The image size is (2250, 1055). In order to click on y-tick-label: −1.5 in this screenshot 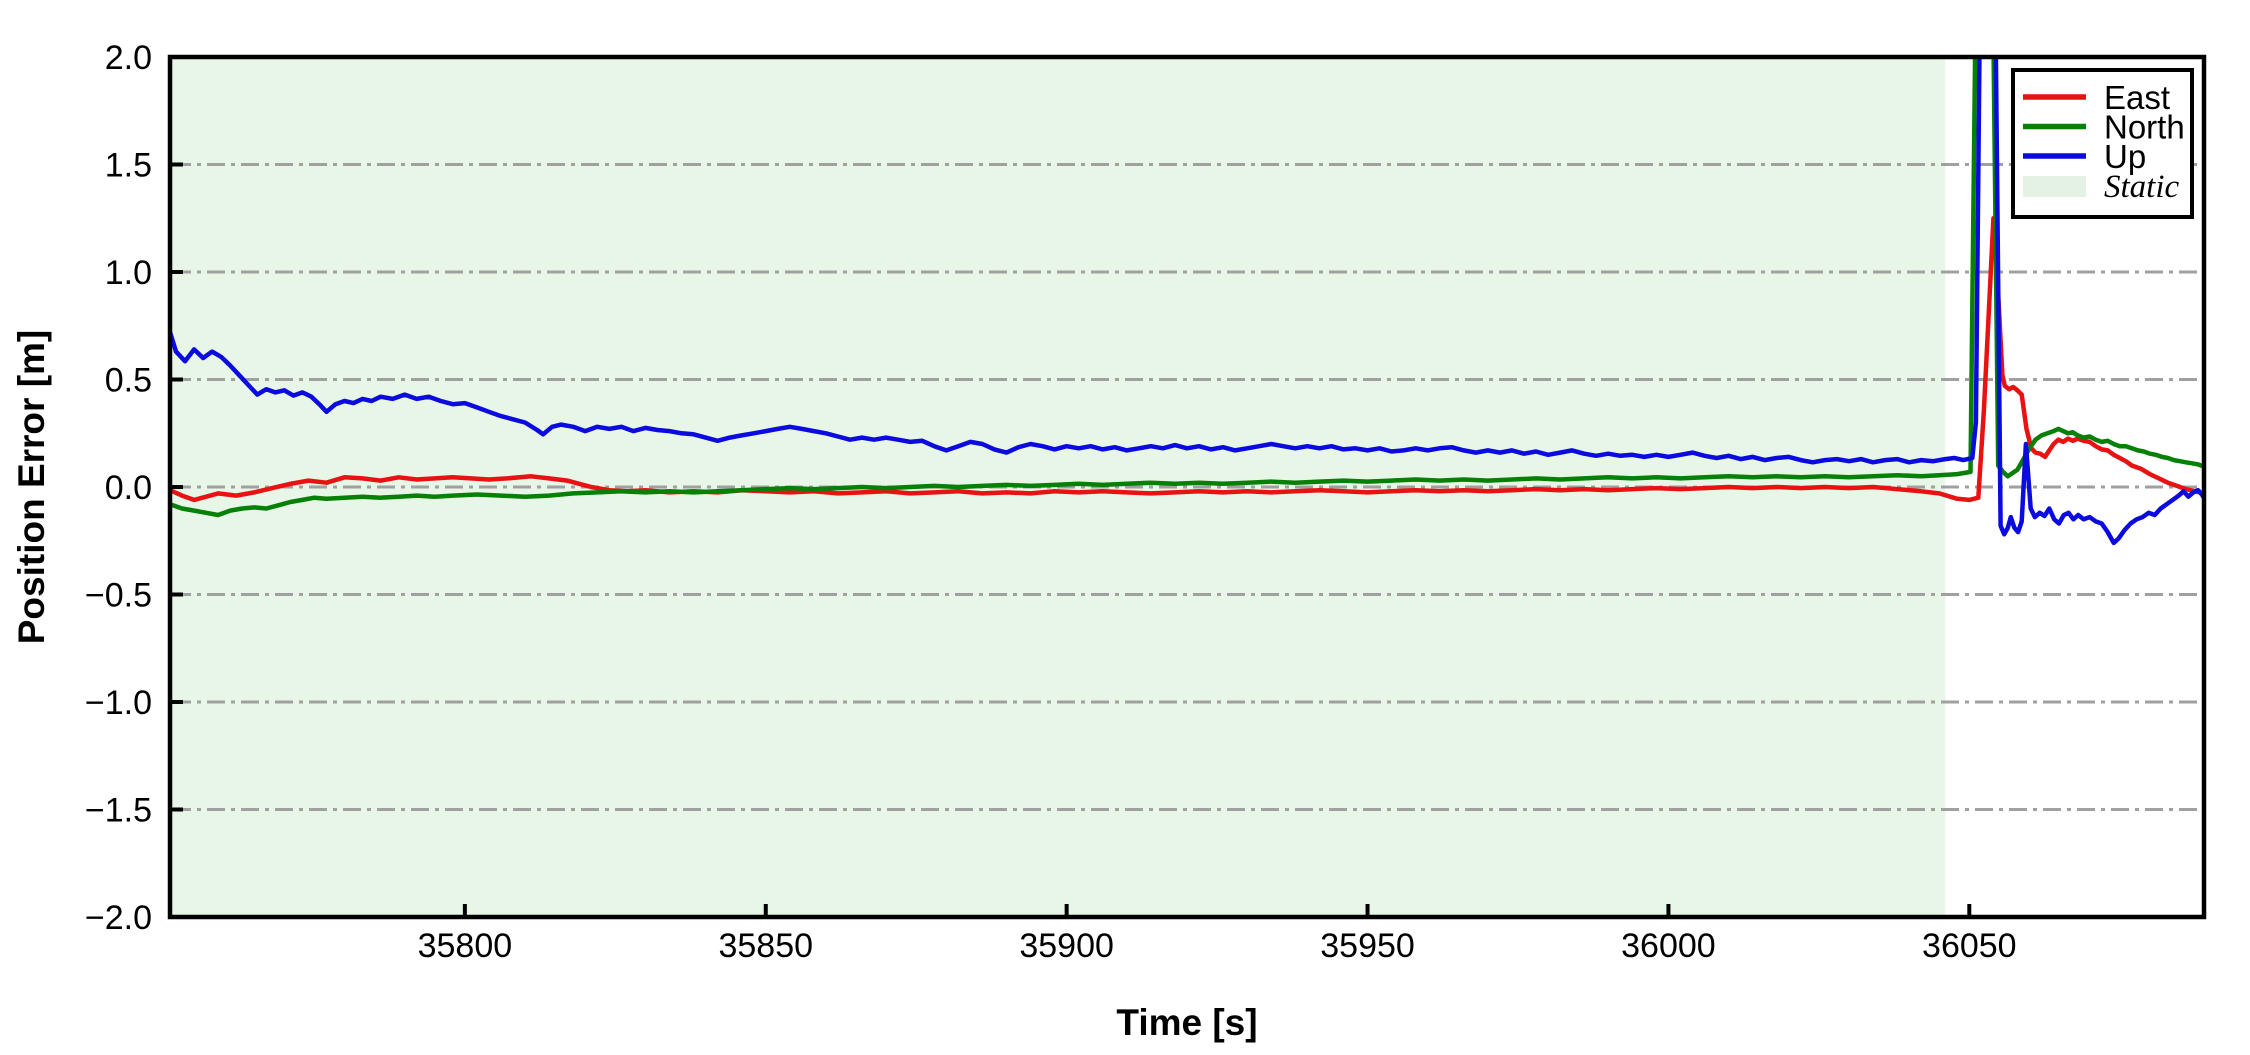, I will do `click(118, 811)`.